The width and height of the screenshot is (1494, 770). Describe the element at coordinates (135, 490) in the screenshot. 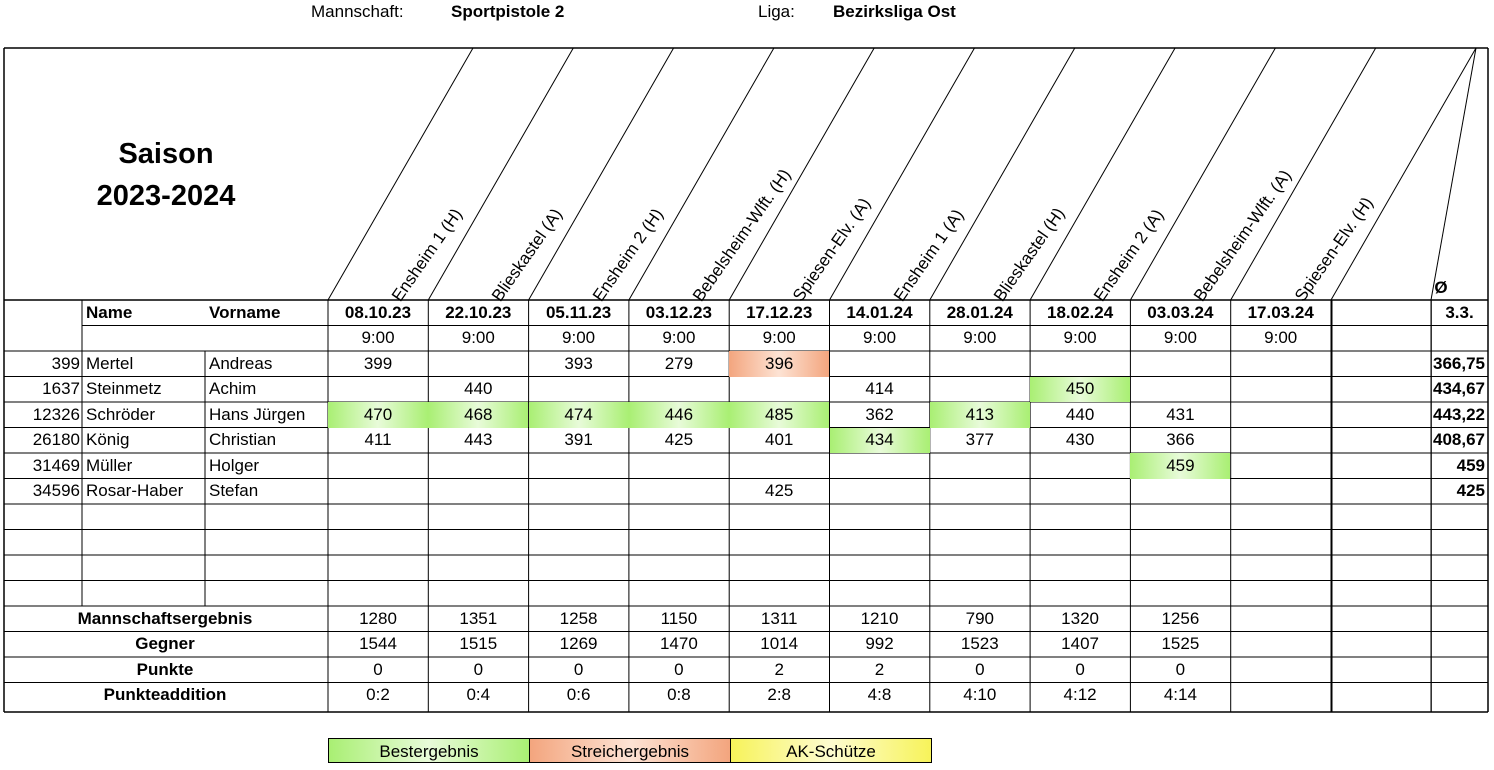

I see `player-name: Rosar-Haber` at that location.